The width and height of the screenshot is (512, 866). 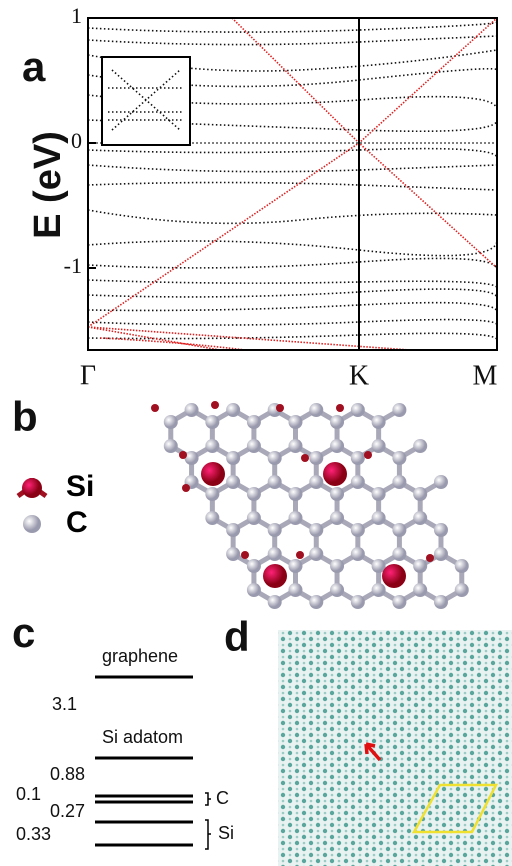 I want to click on legend-c, so click(x=32, y=524).